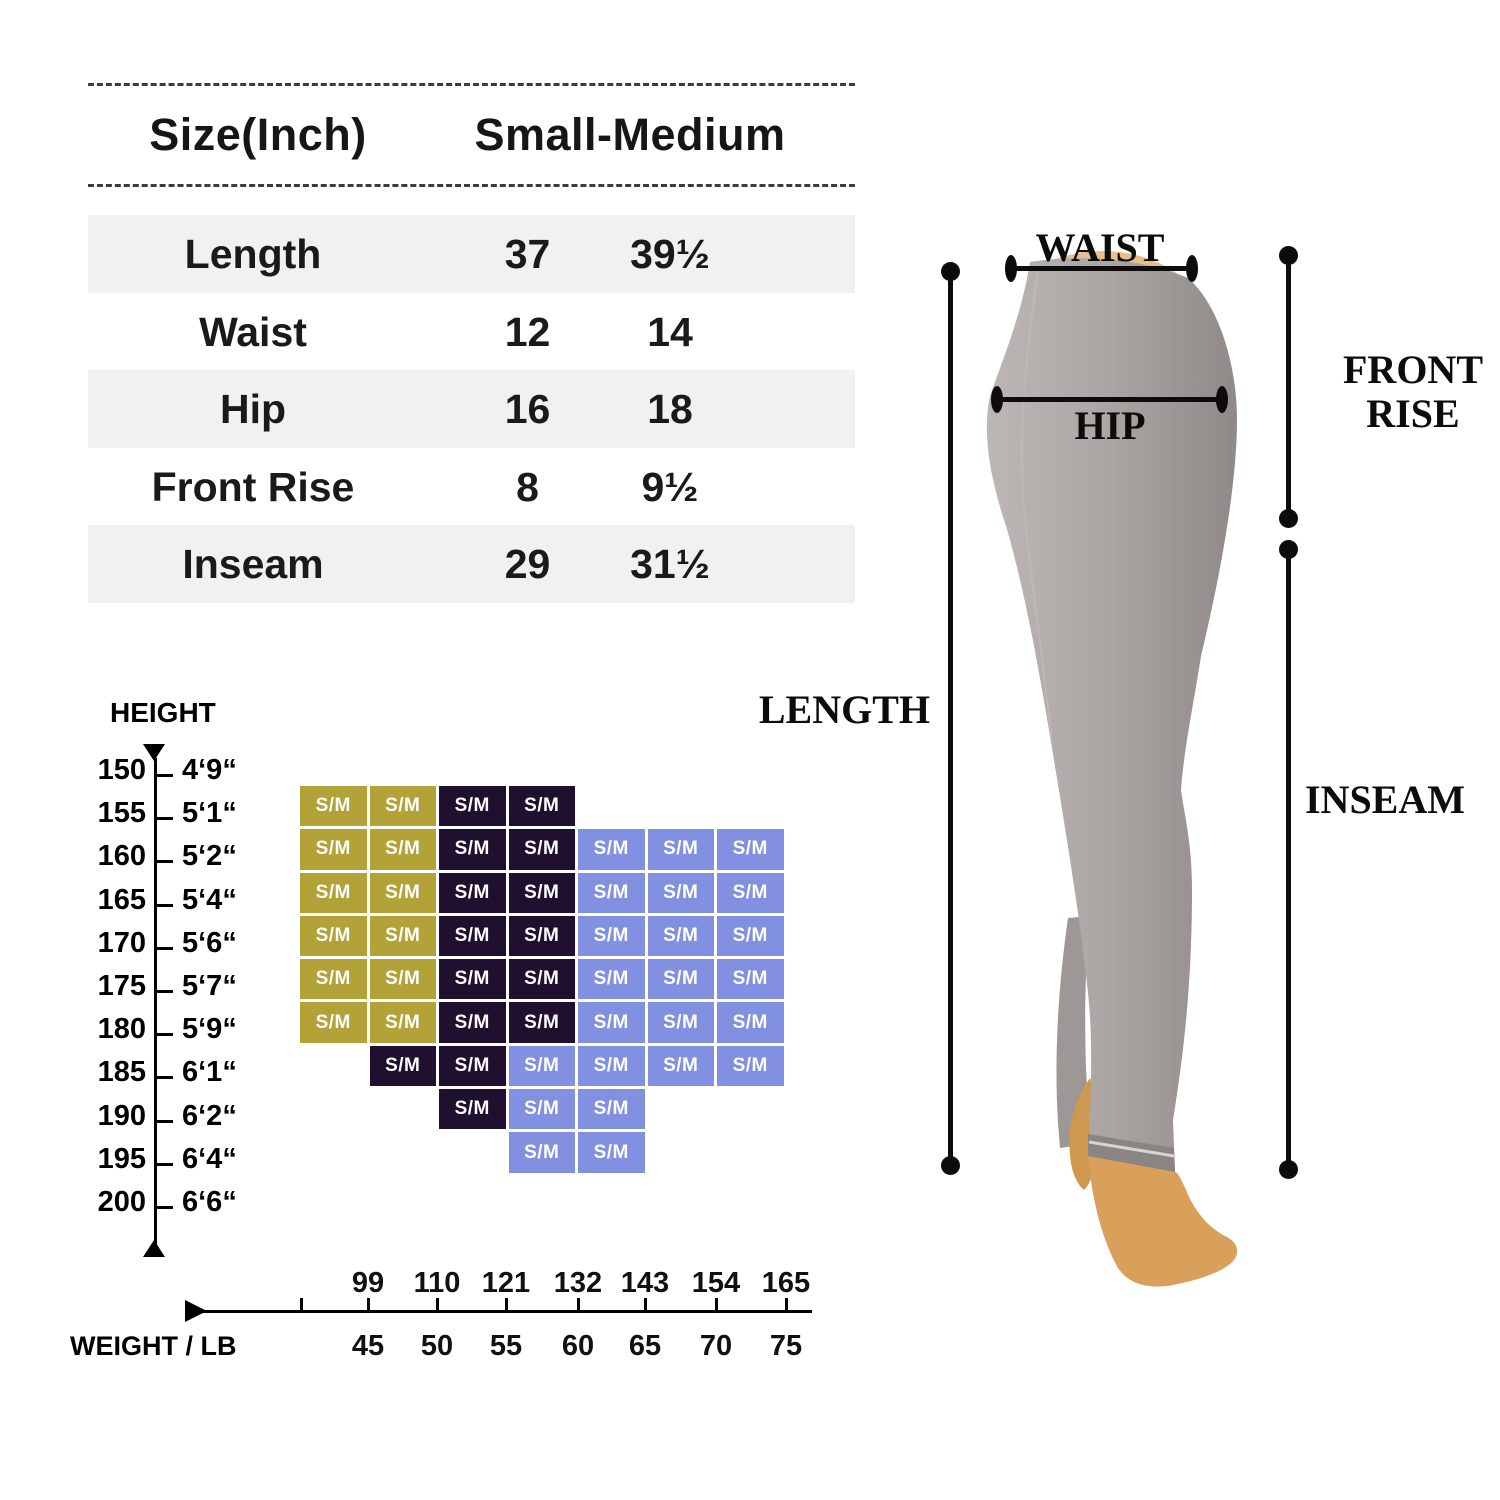 The height and width of the screenshot is (1500, 1500). What do you see at coordinates (786, 1346) in the screenshot?
I see `weight-kg-label: 75` at bounding box center [786, 1346].